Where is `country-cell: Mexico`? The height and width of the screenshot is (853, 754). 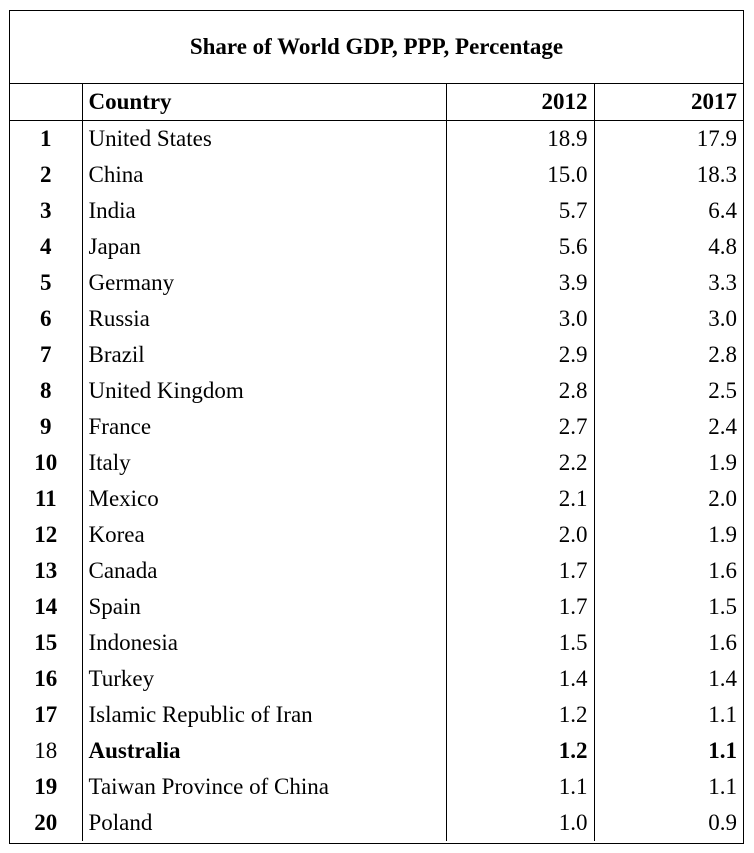
country-cell: Mexico is located at coordinates (263, 499).